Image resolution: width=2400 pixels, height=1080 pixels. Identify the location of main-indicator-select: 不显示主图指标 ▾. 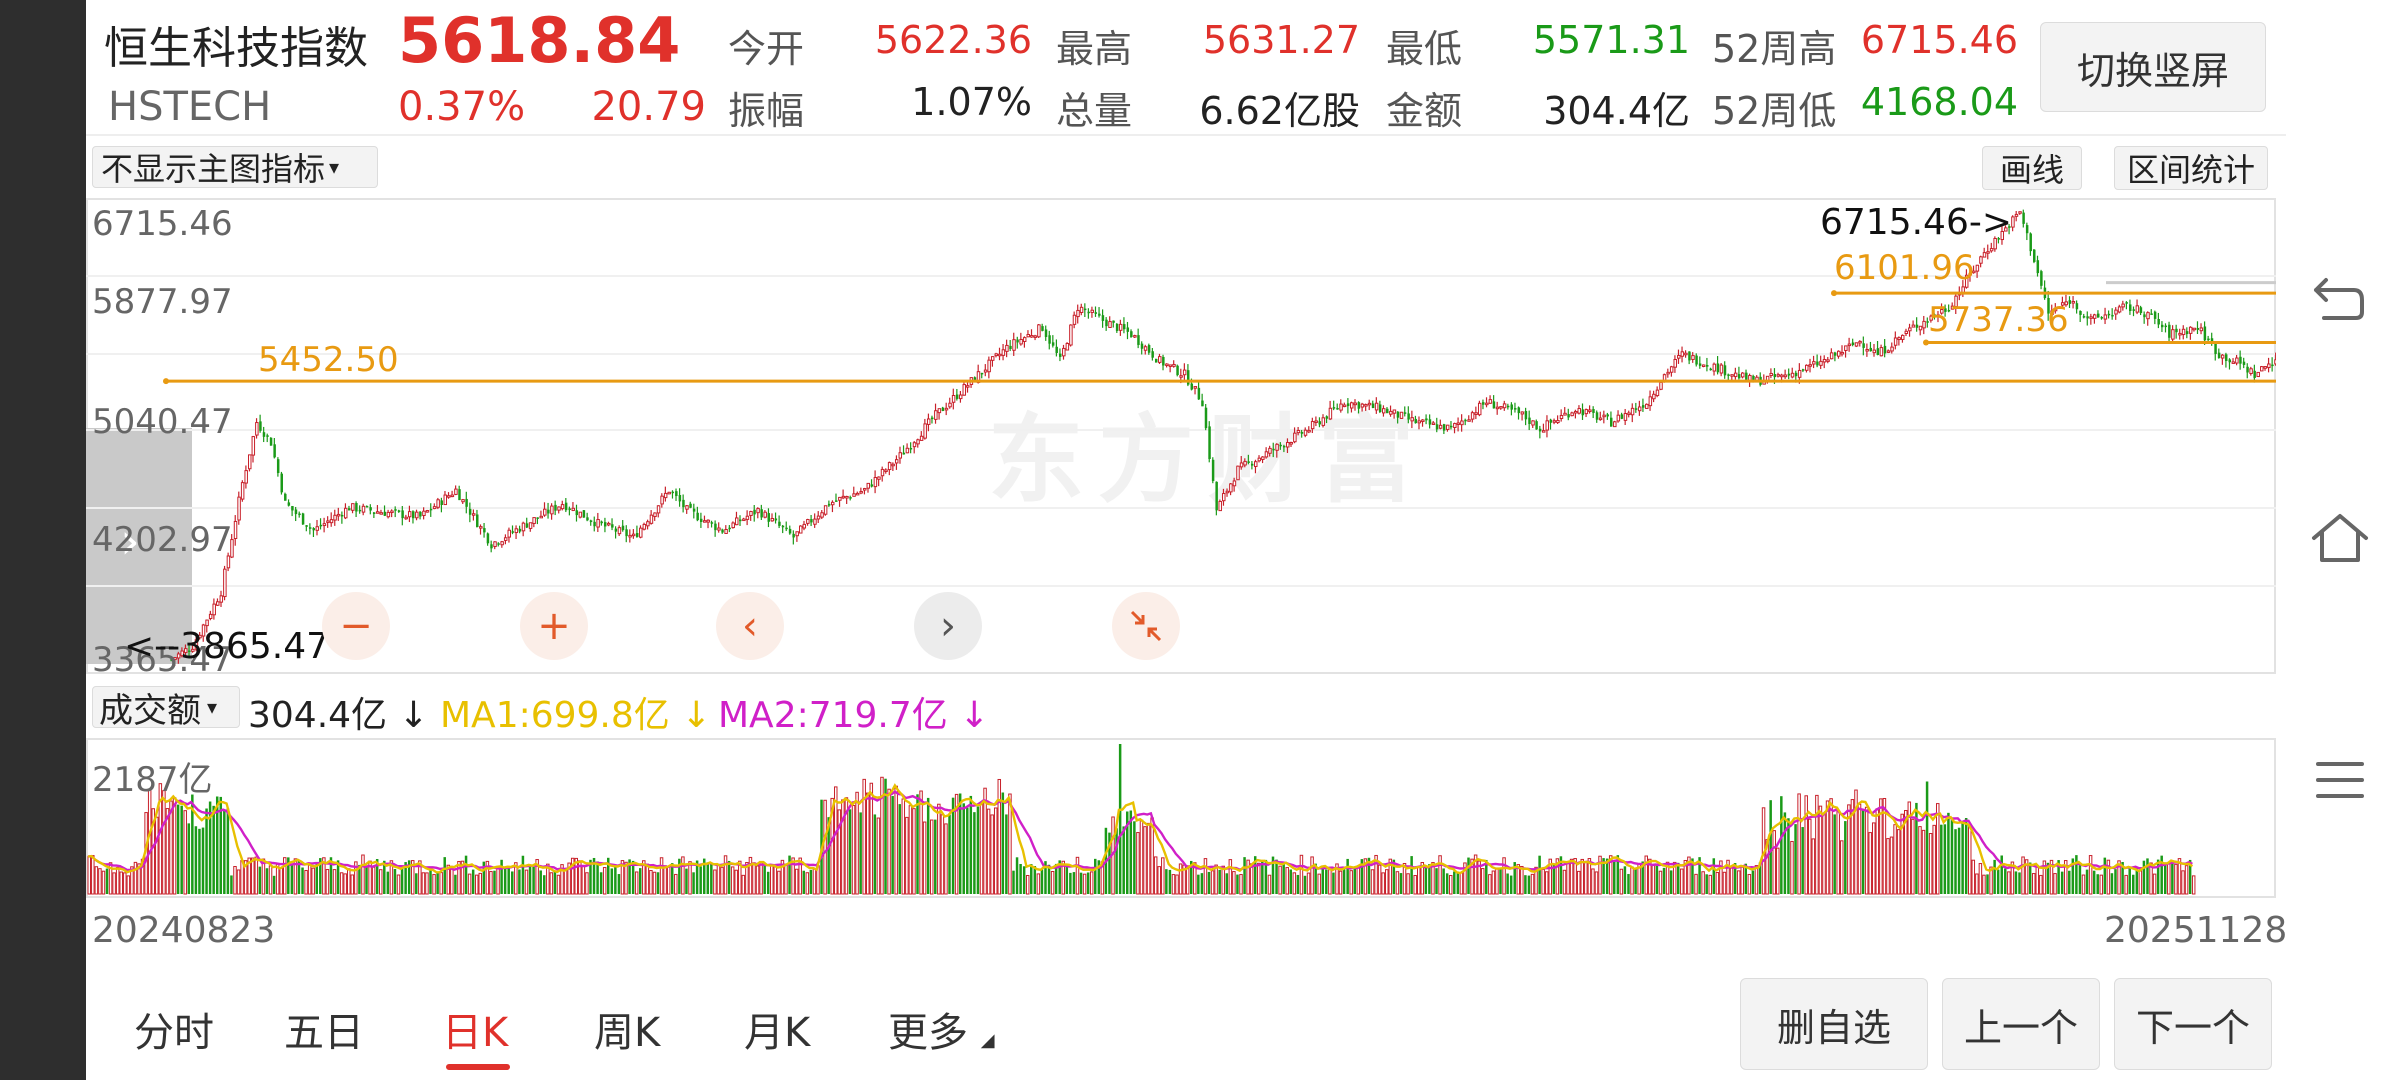
(235, 167).